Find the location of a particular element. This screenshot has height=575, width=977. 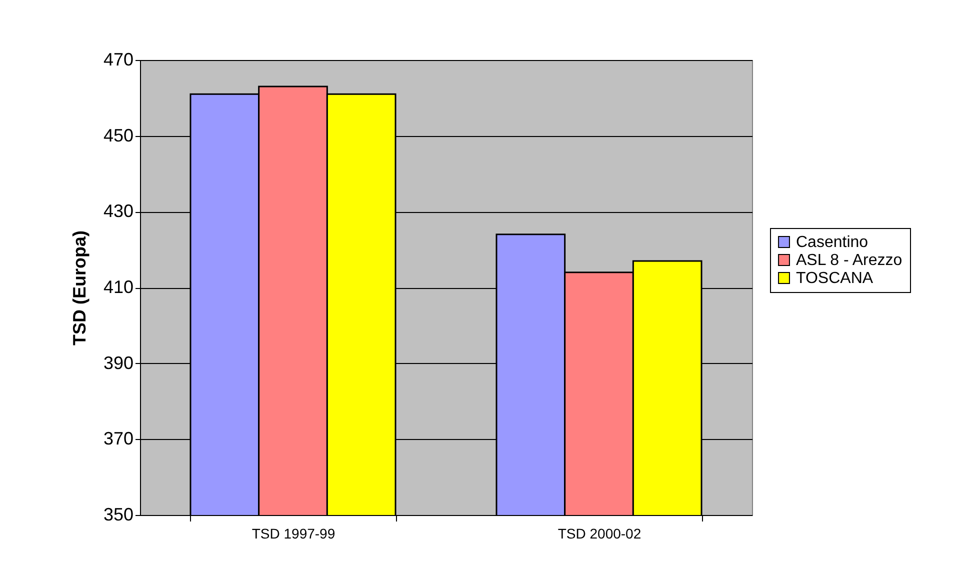

legend-label: TOSCANA is located at coordinates (835, 278).